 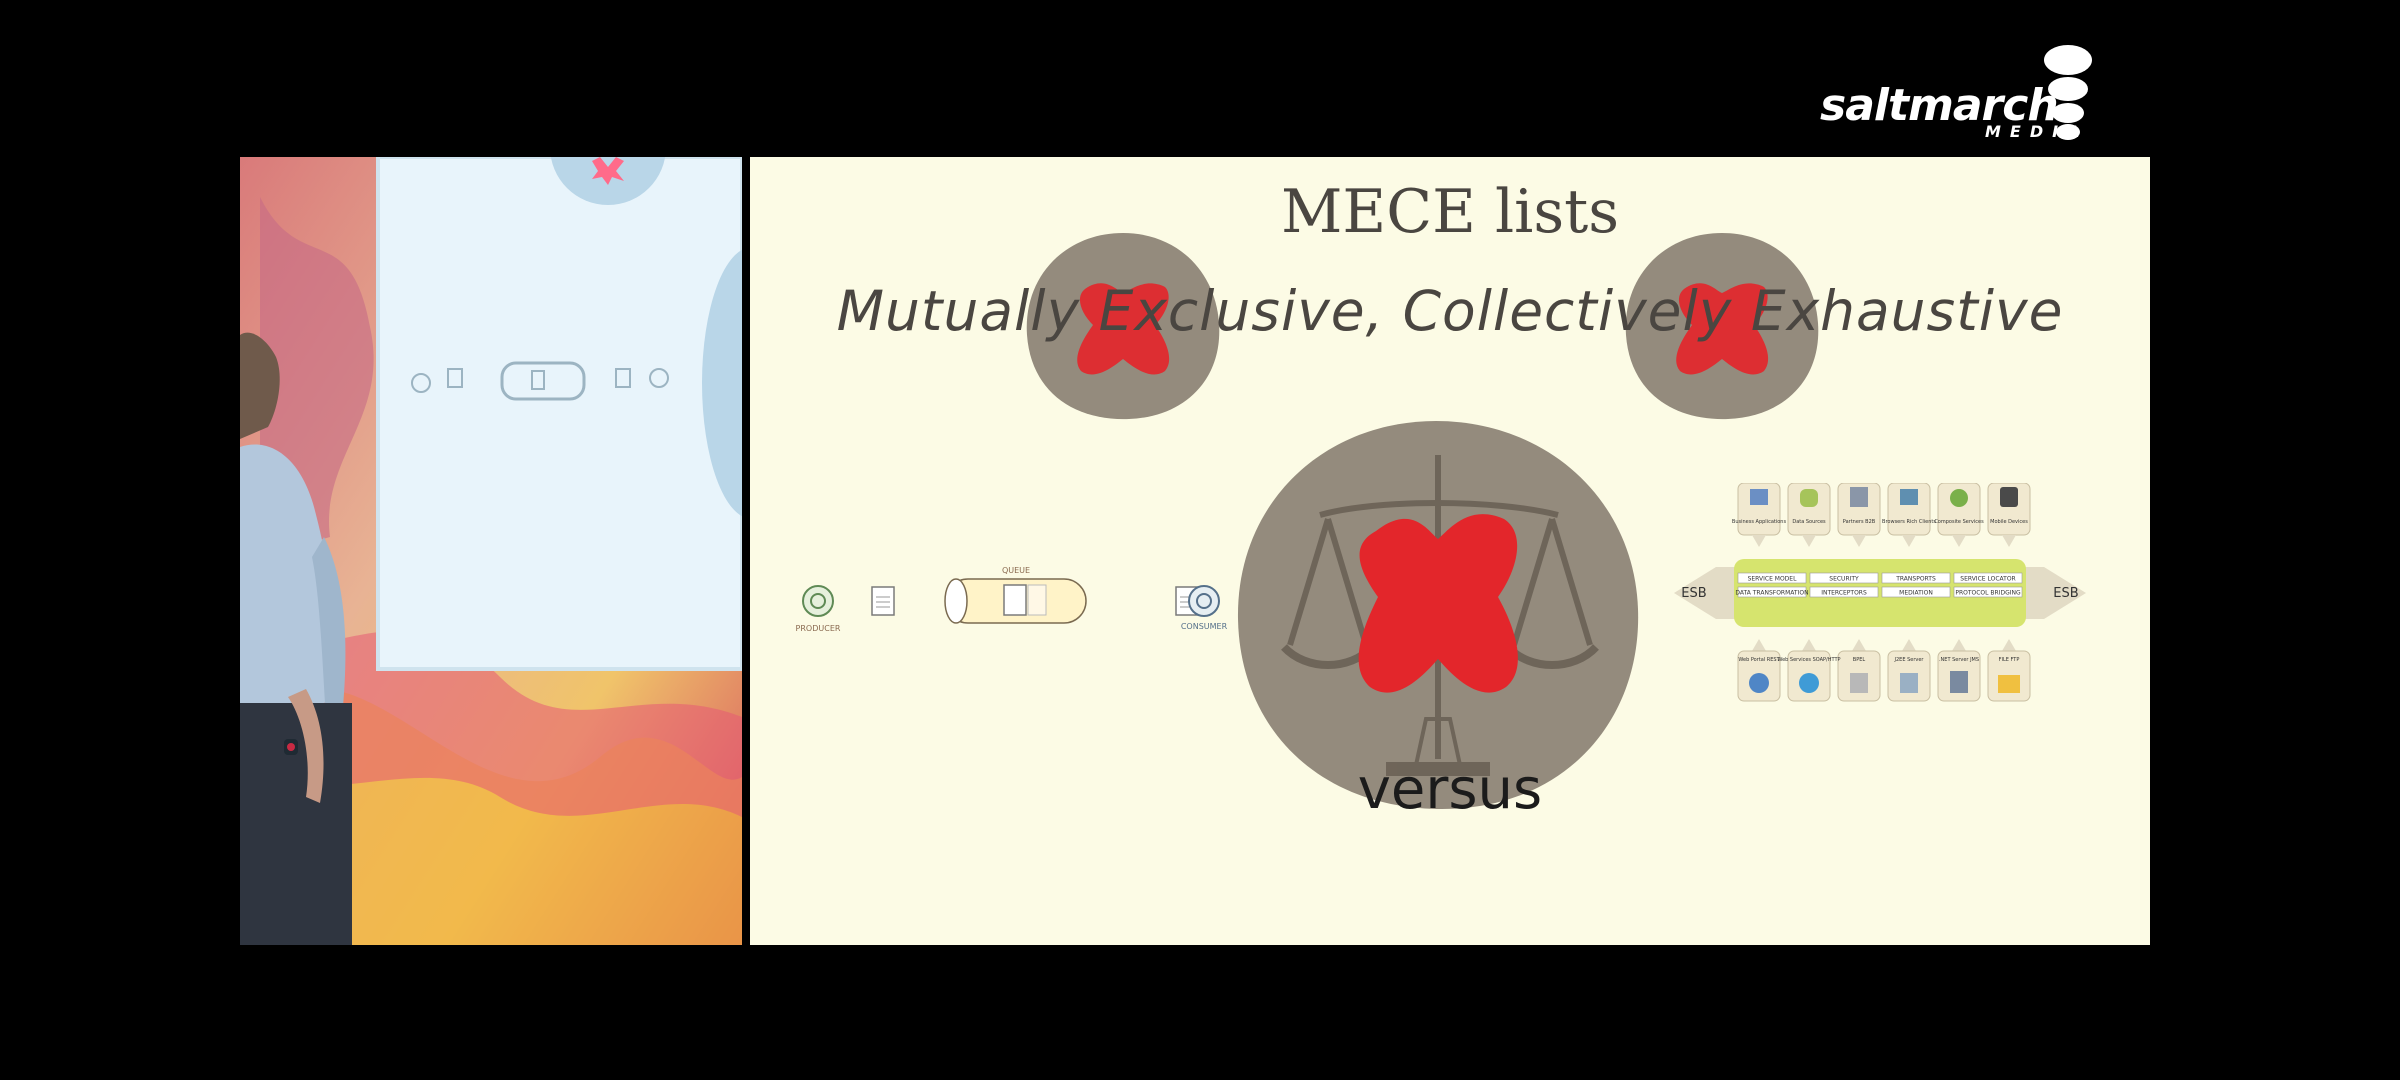 I want to click on esb-bottom-service-1: Web Portal REST, so click(x=1759, y=660).